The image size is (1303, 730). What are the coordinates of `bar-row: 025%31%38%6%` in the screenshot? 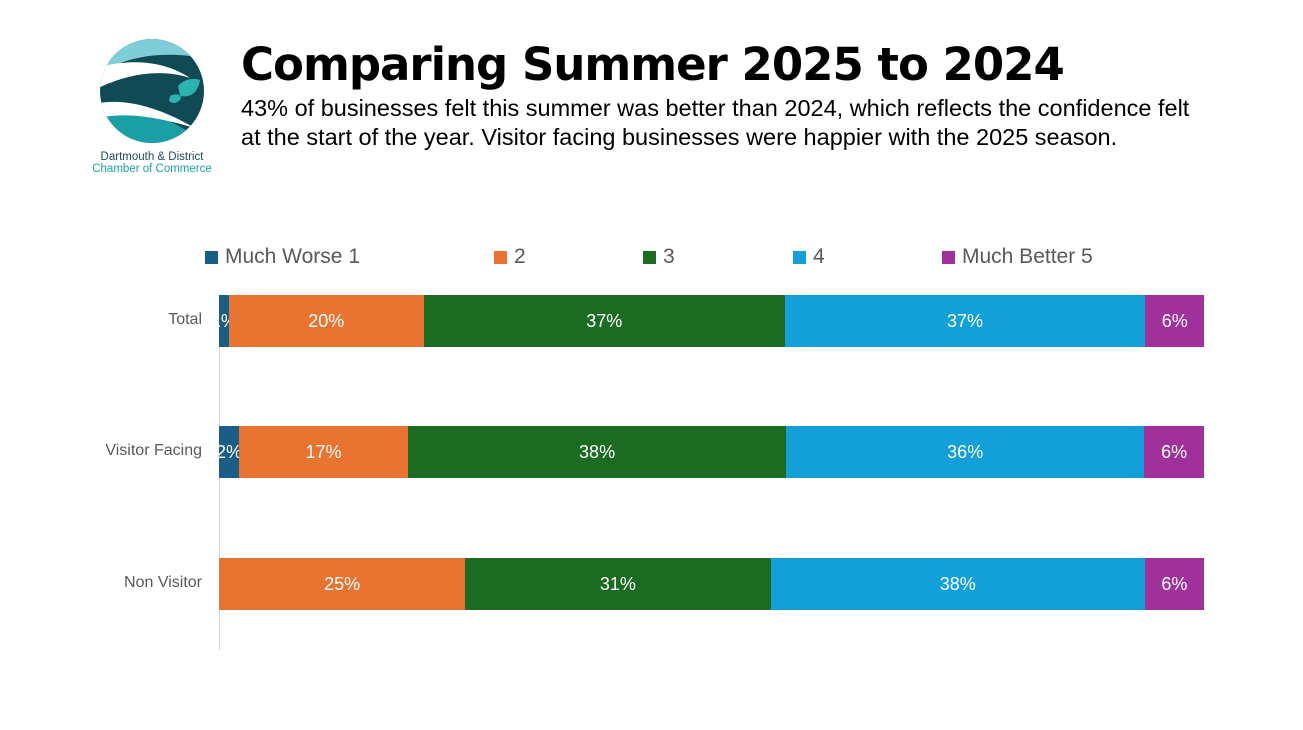 It's located at (709, 584).